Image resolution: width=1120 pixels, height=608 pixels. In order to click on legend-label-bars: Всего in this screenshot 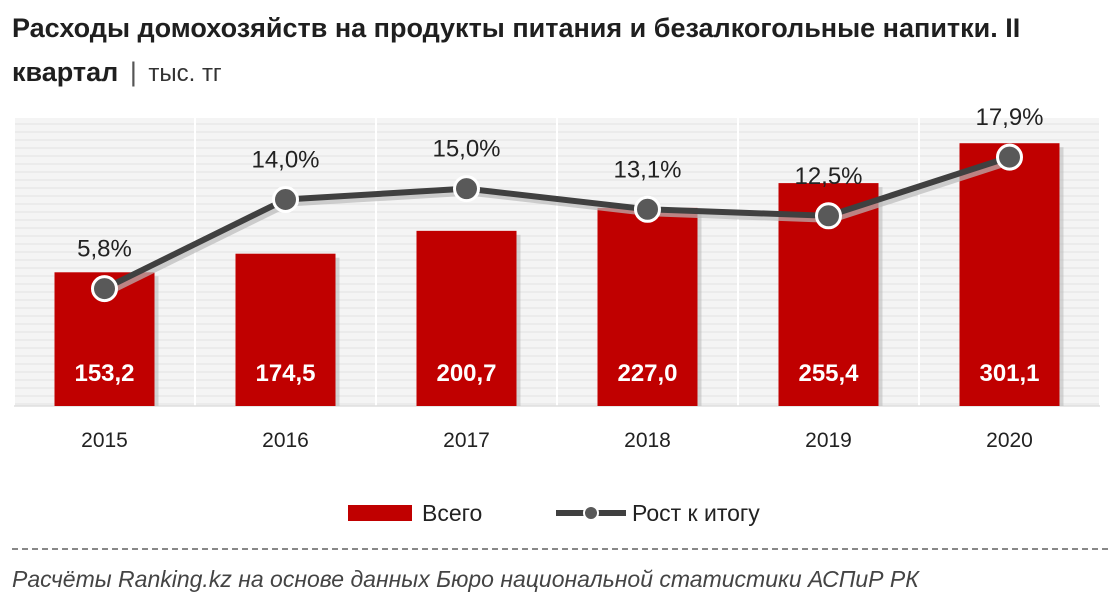, I will do `click(452, 513)`.